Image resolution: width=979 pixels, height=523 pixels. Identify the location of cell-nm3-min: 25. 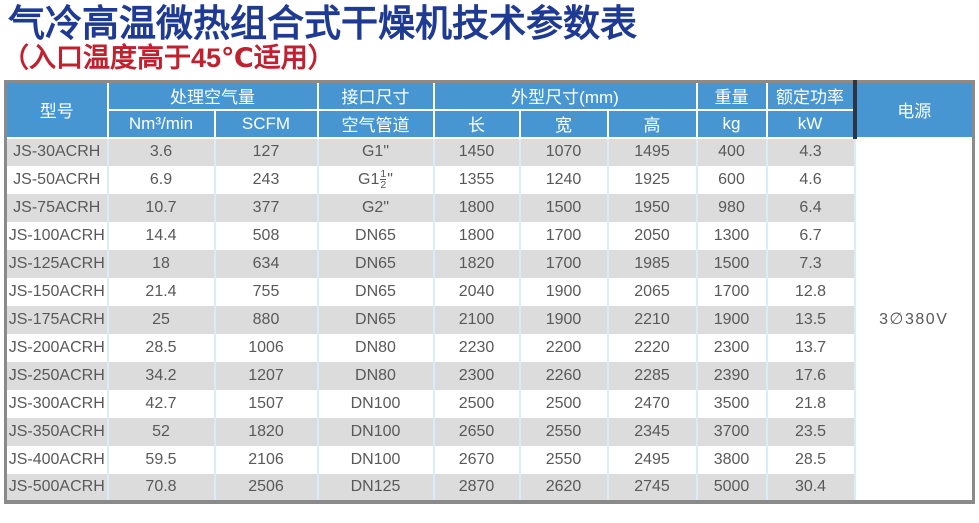
(161, 319).